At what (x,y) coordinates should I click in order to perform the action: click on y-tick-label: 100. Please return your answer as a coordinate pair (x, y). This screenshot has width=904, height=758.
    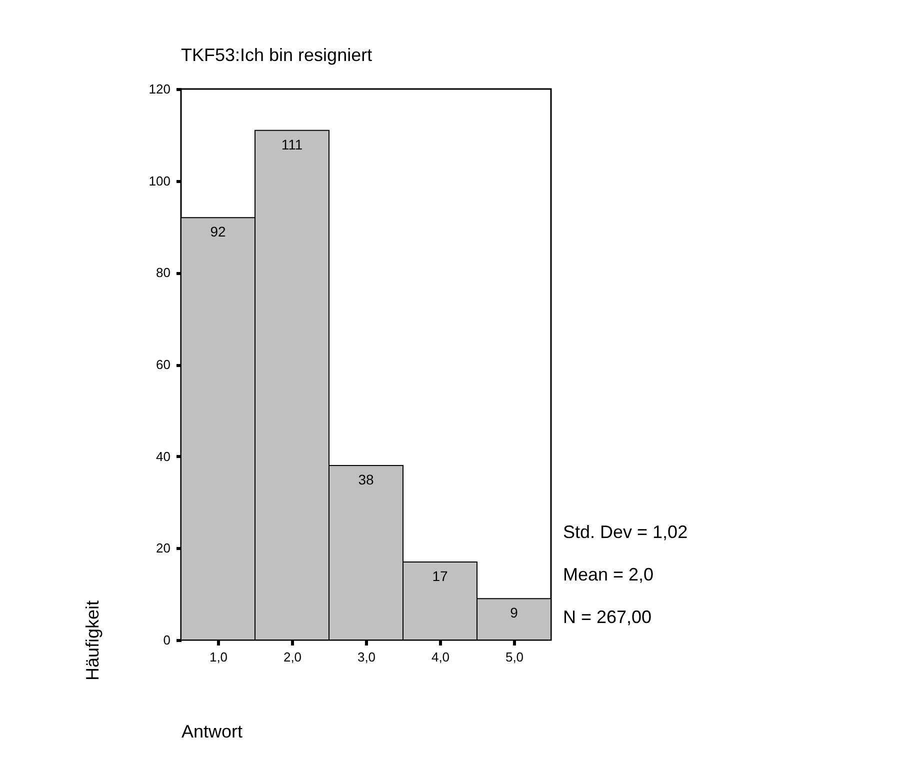
    Looking at the image, I should click on (159, 180).